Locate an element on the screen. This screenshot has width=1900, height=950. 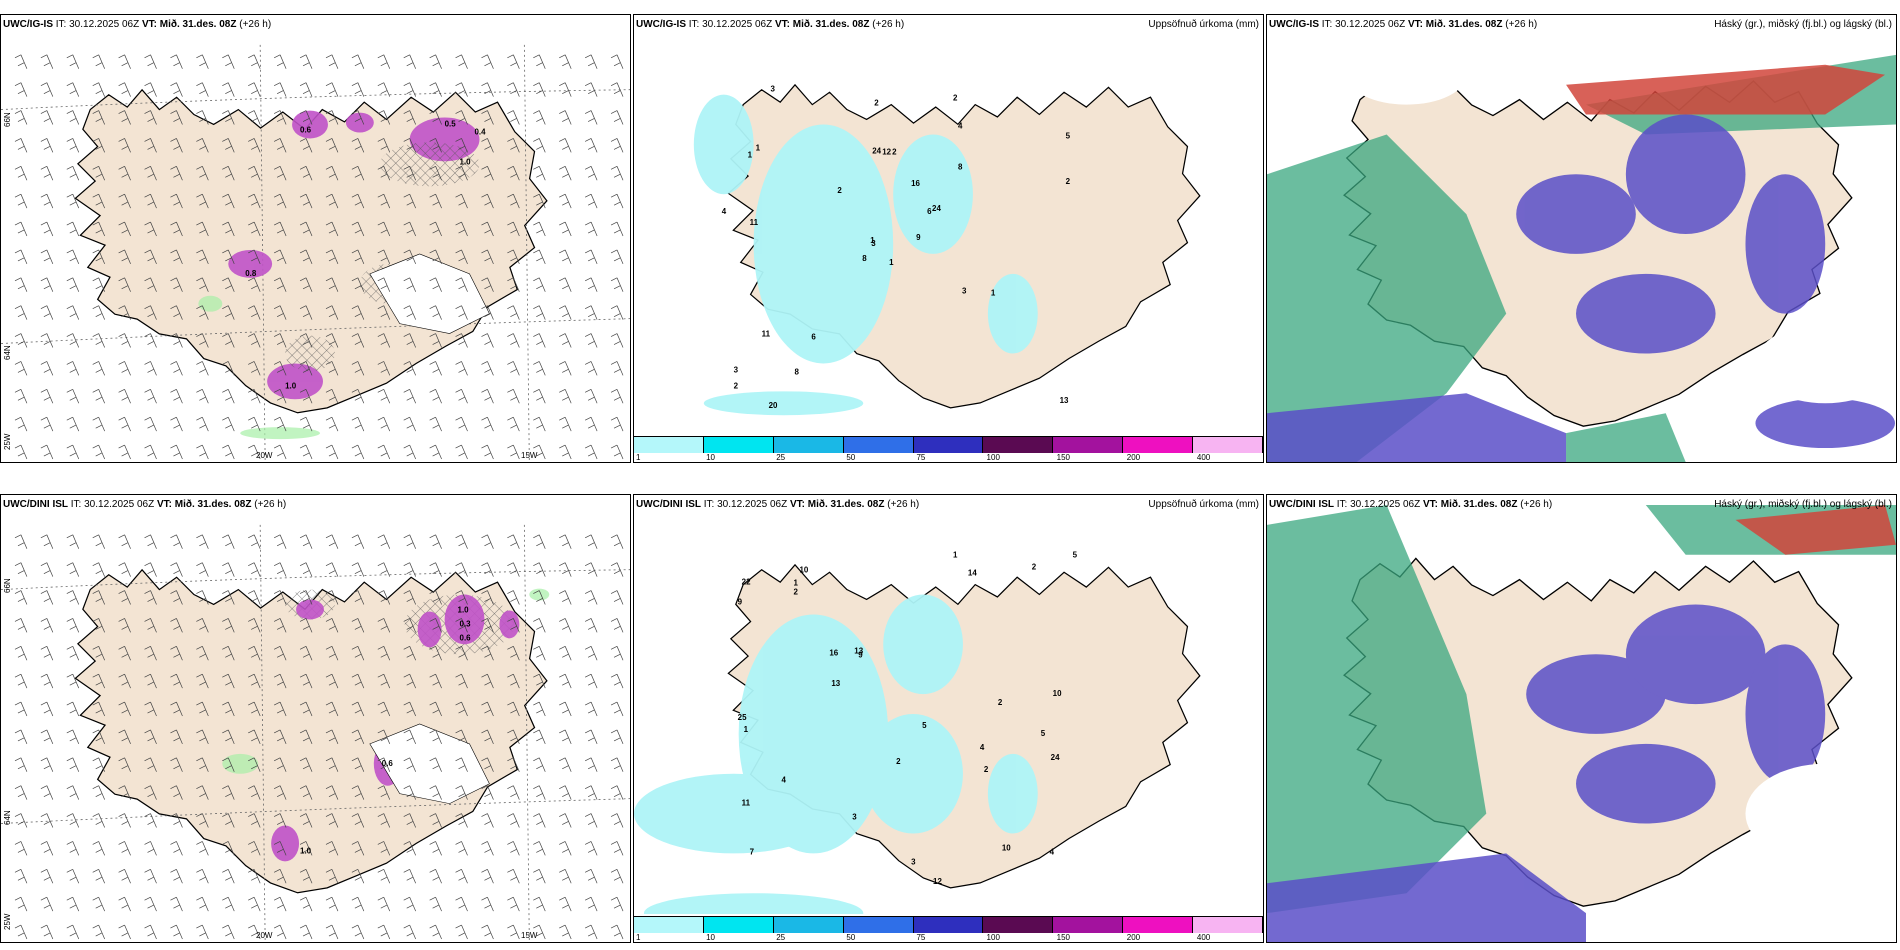
colorbar-tick: 25 is located at coordinates (781, 457).